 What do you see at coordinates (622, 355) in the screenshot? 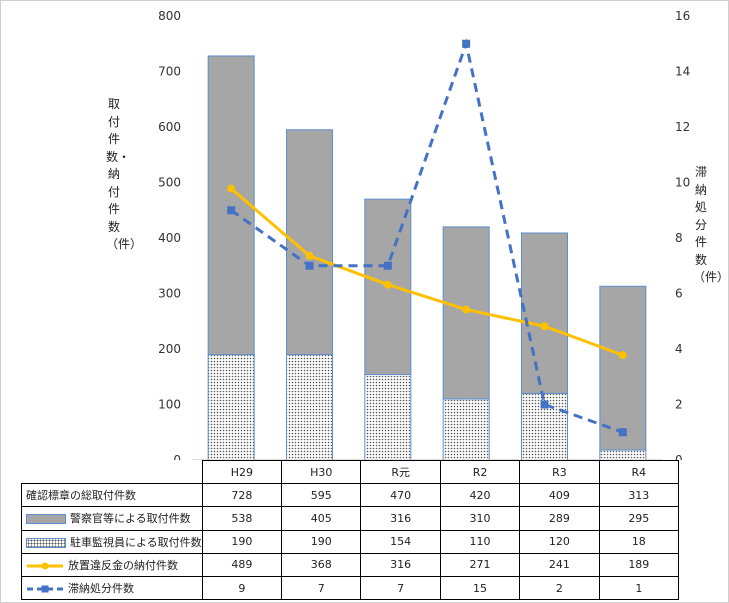
I see `point-payment-R4` at bounding box center [622, 355].